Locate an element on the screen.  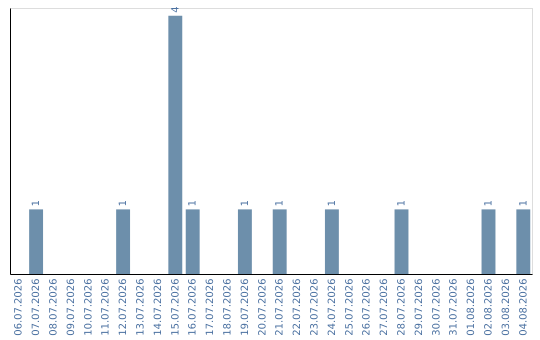
x-tick-label: 04.08.2026 is located at coordinates (524, 307).